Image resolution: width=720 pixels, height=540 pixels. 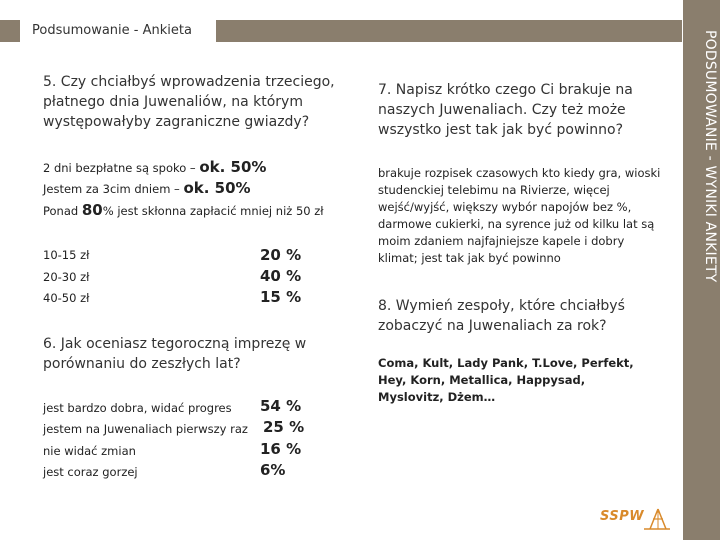 What do you see at coordinates (657, 519) in the screenshot?
I see `logo-emblem-icon` at bounding box center [657, 519].